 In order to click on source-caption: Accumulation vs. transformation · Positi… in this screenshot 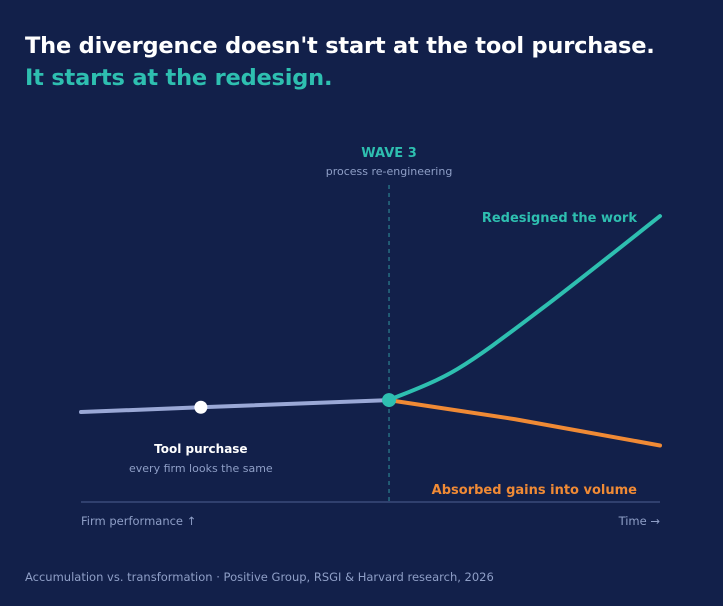, I will do `click(259, 577)`.